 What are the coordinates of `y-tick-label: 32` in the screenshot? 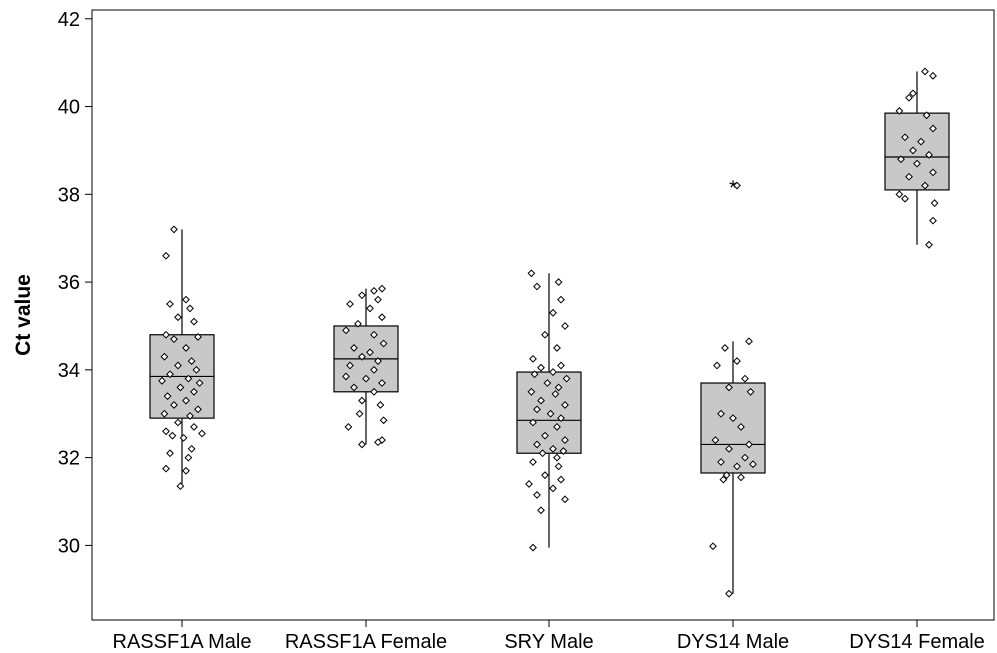 It's located at (69, 459).